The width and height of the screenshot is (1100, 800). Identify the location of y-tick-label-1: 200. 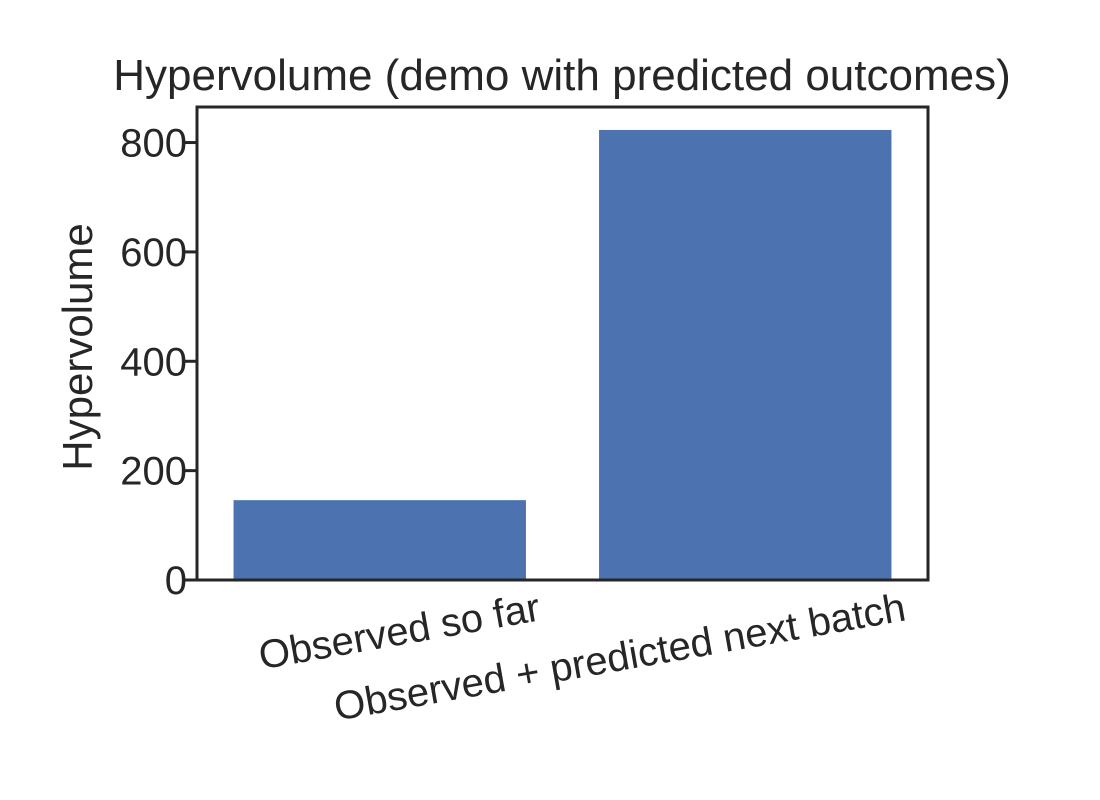
(153, 472).